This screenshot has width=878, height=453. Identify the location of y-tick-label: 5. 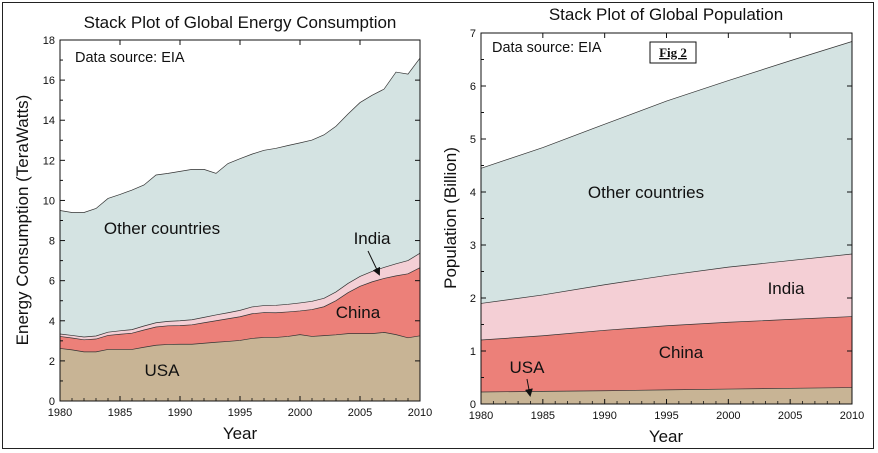
(473, 140).